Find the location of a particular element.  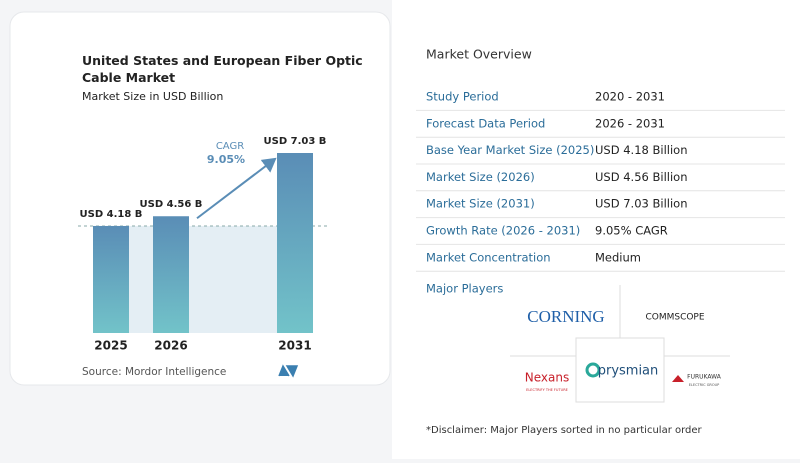

value-label: USD 4.18 B is located at coordinates (111, 214).